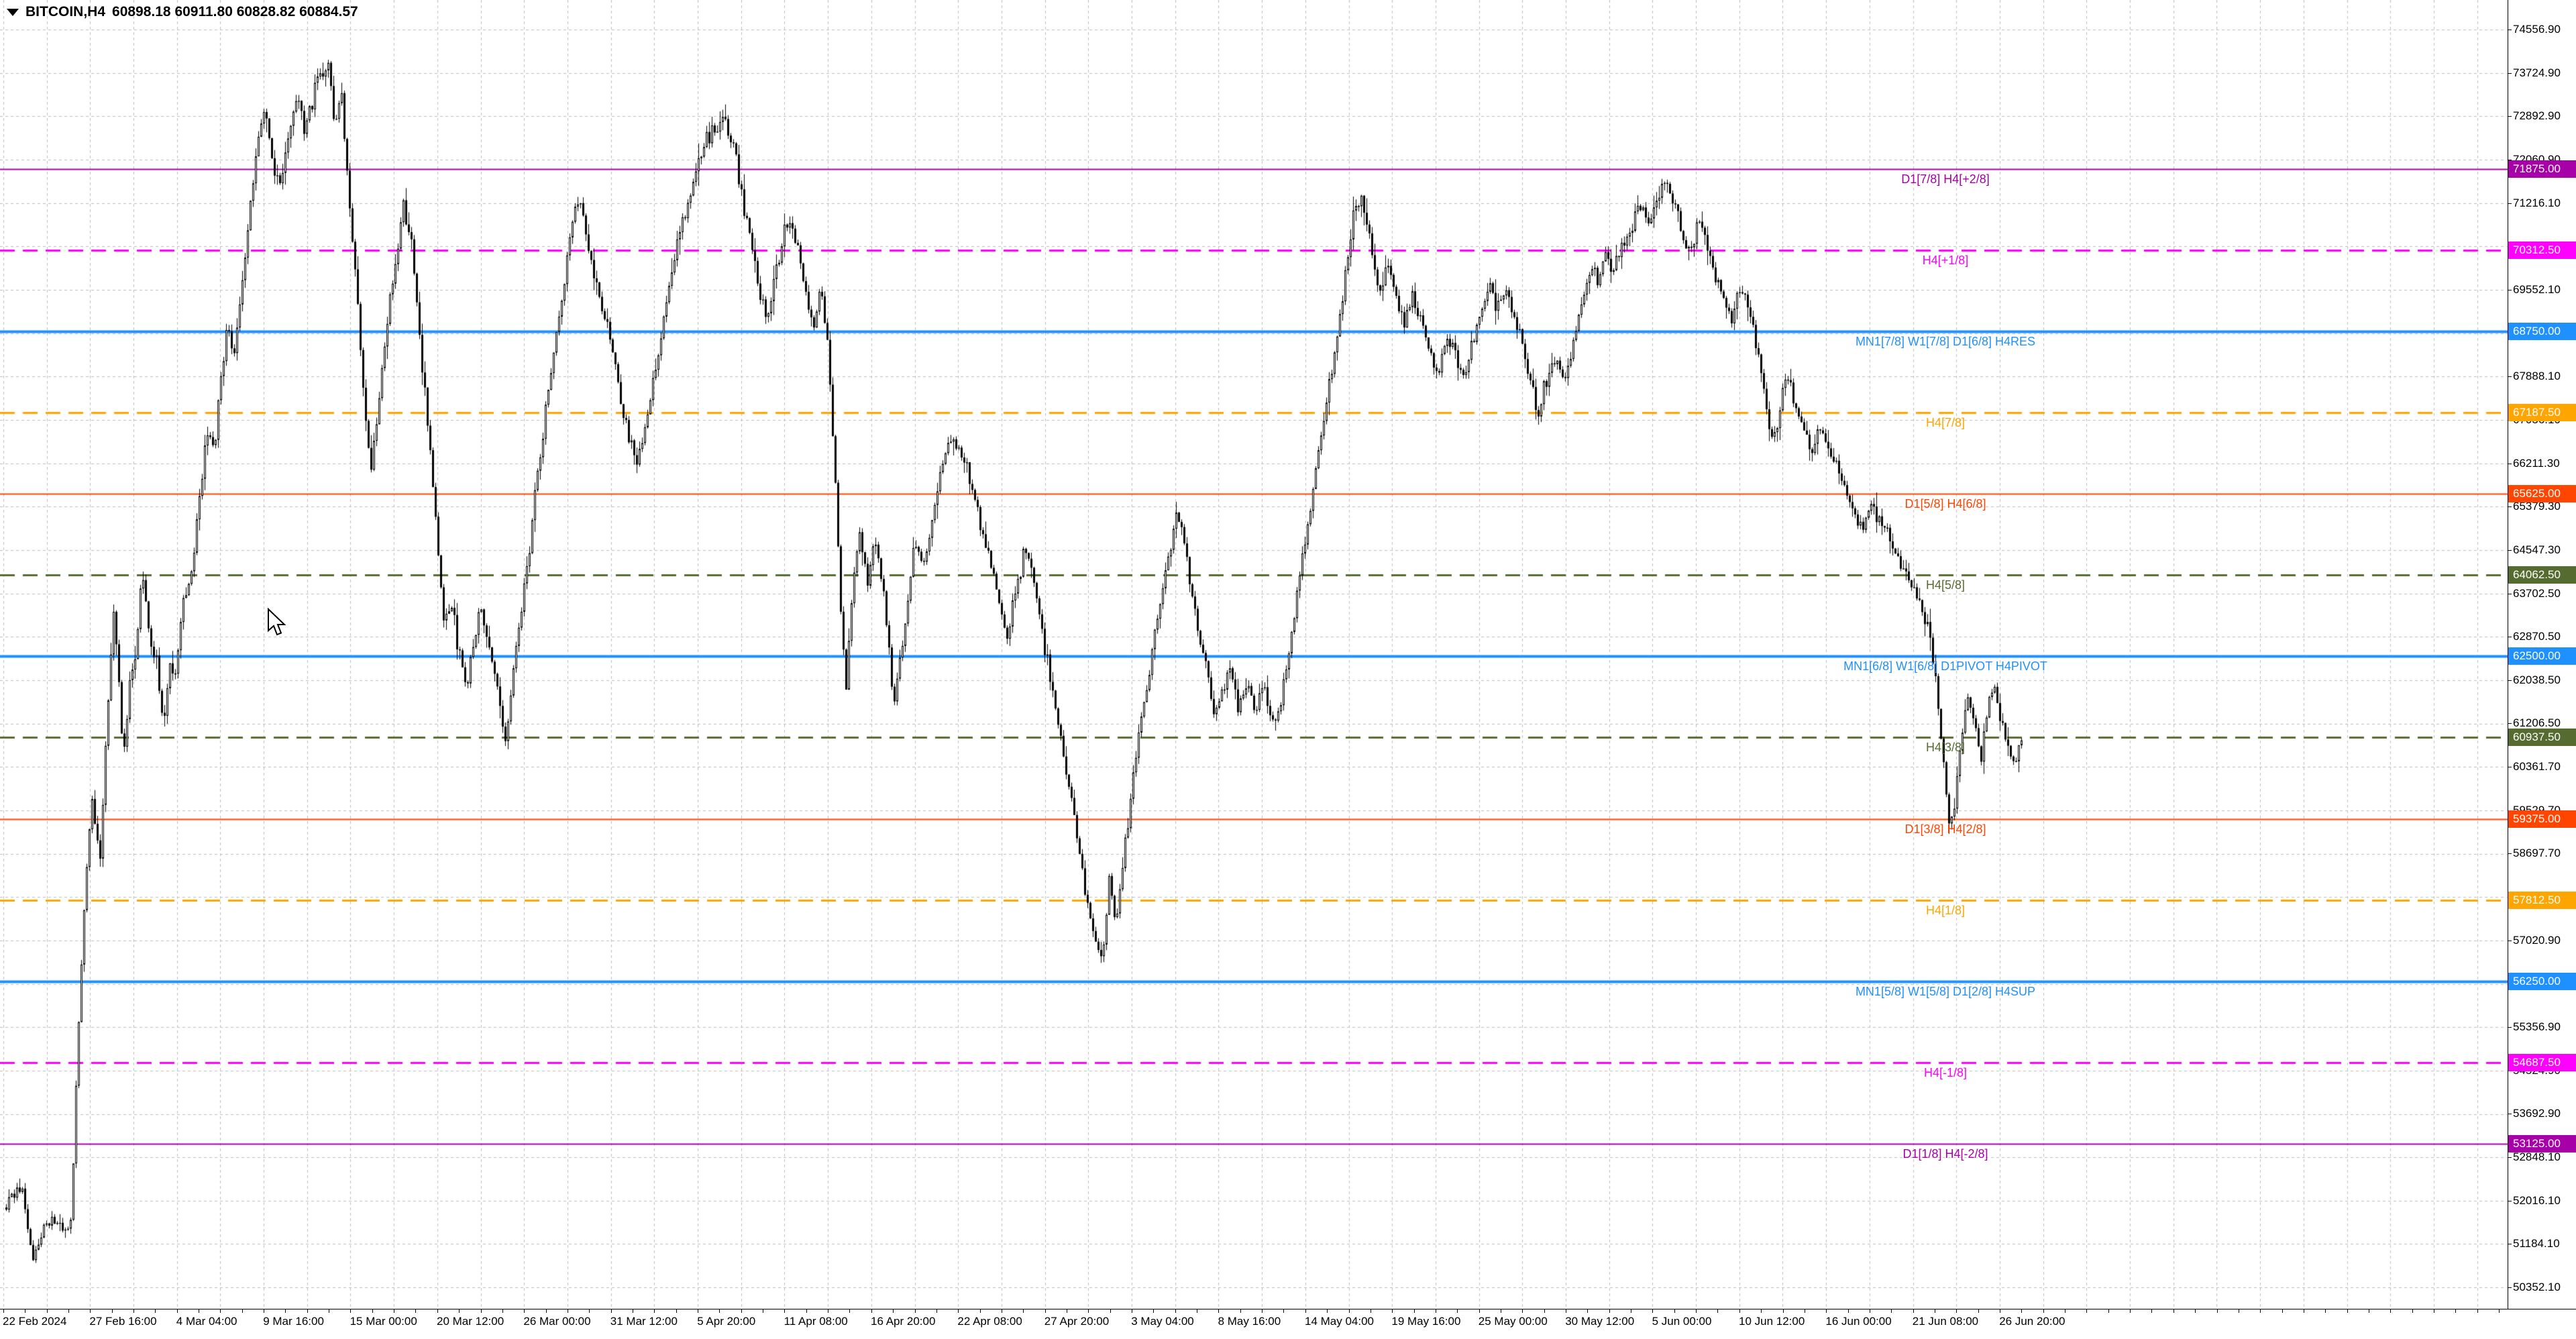  Describe the element at coordinates (1945, 1321) in the screenshot. I see `time-axis-label: 21 Jun 08:00` at that location.